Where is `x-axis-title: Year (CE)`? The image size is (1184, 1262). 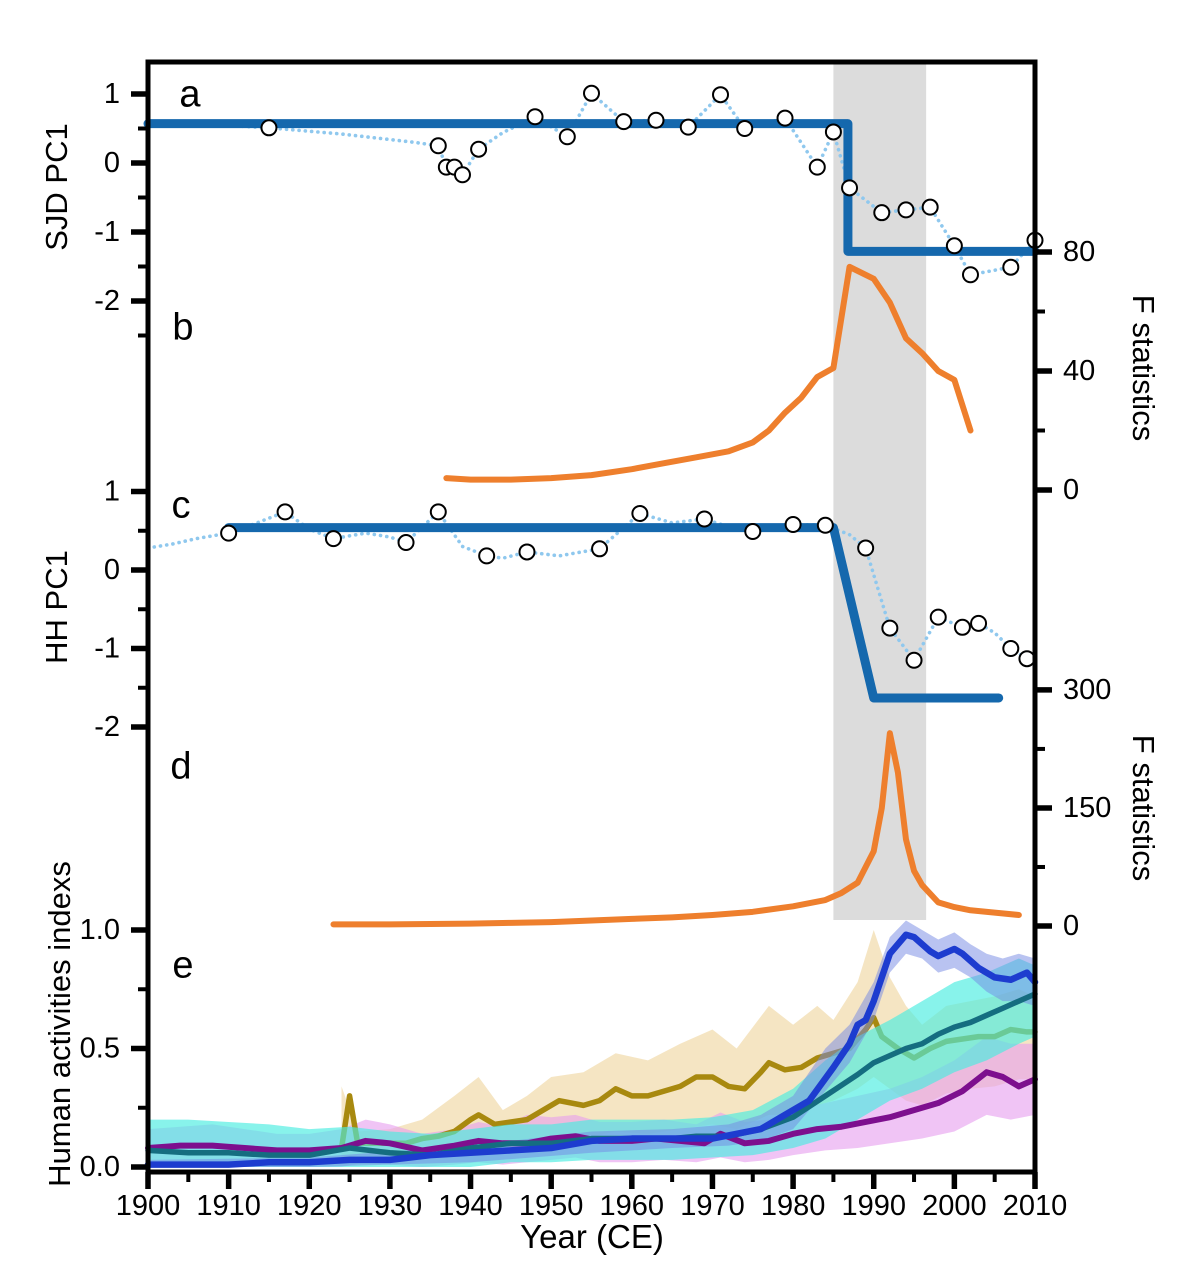 x-axis-title: Year (CE) is located at coordinates (592, 1236).